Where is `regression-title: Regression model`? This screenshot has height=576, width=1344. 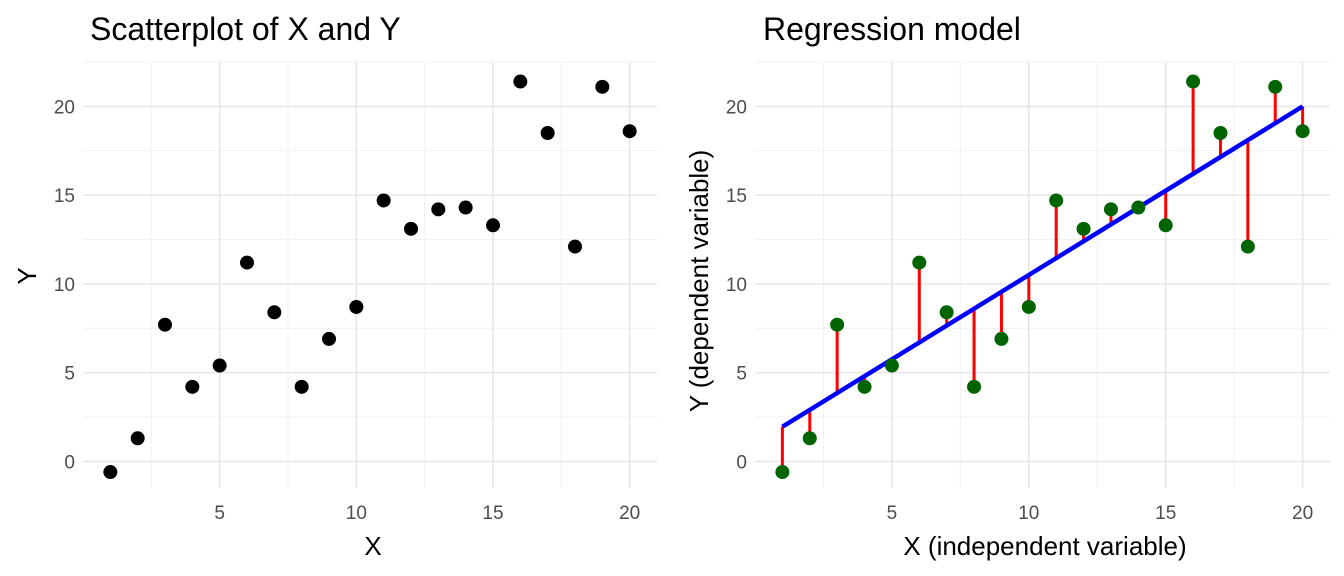 regression-title: Regression model is located at coordinates (892, 29).